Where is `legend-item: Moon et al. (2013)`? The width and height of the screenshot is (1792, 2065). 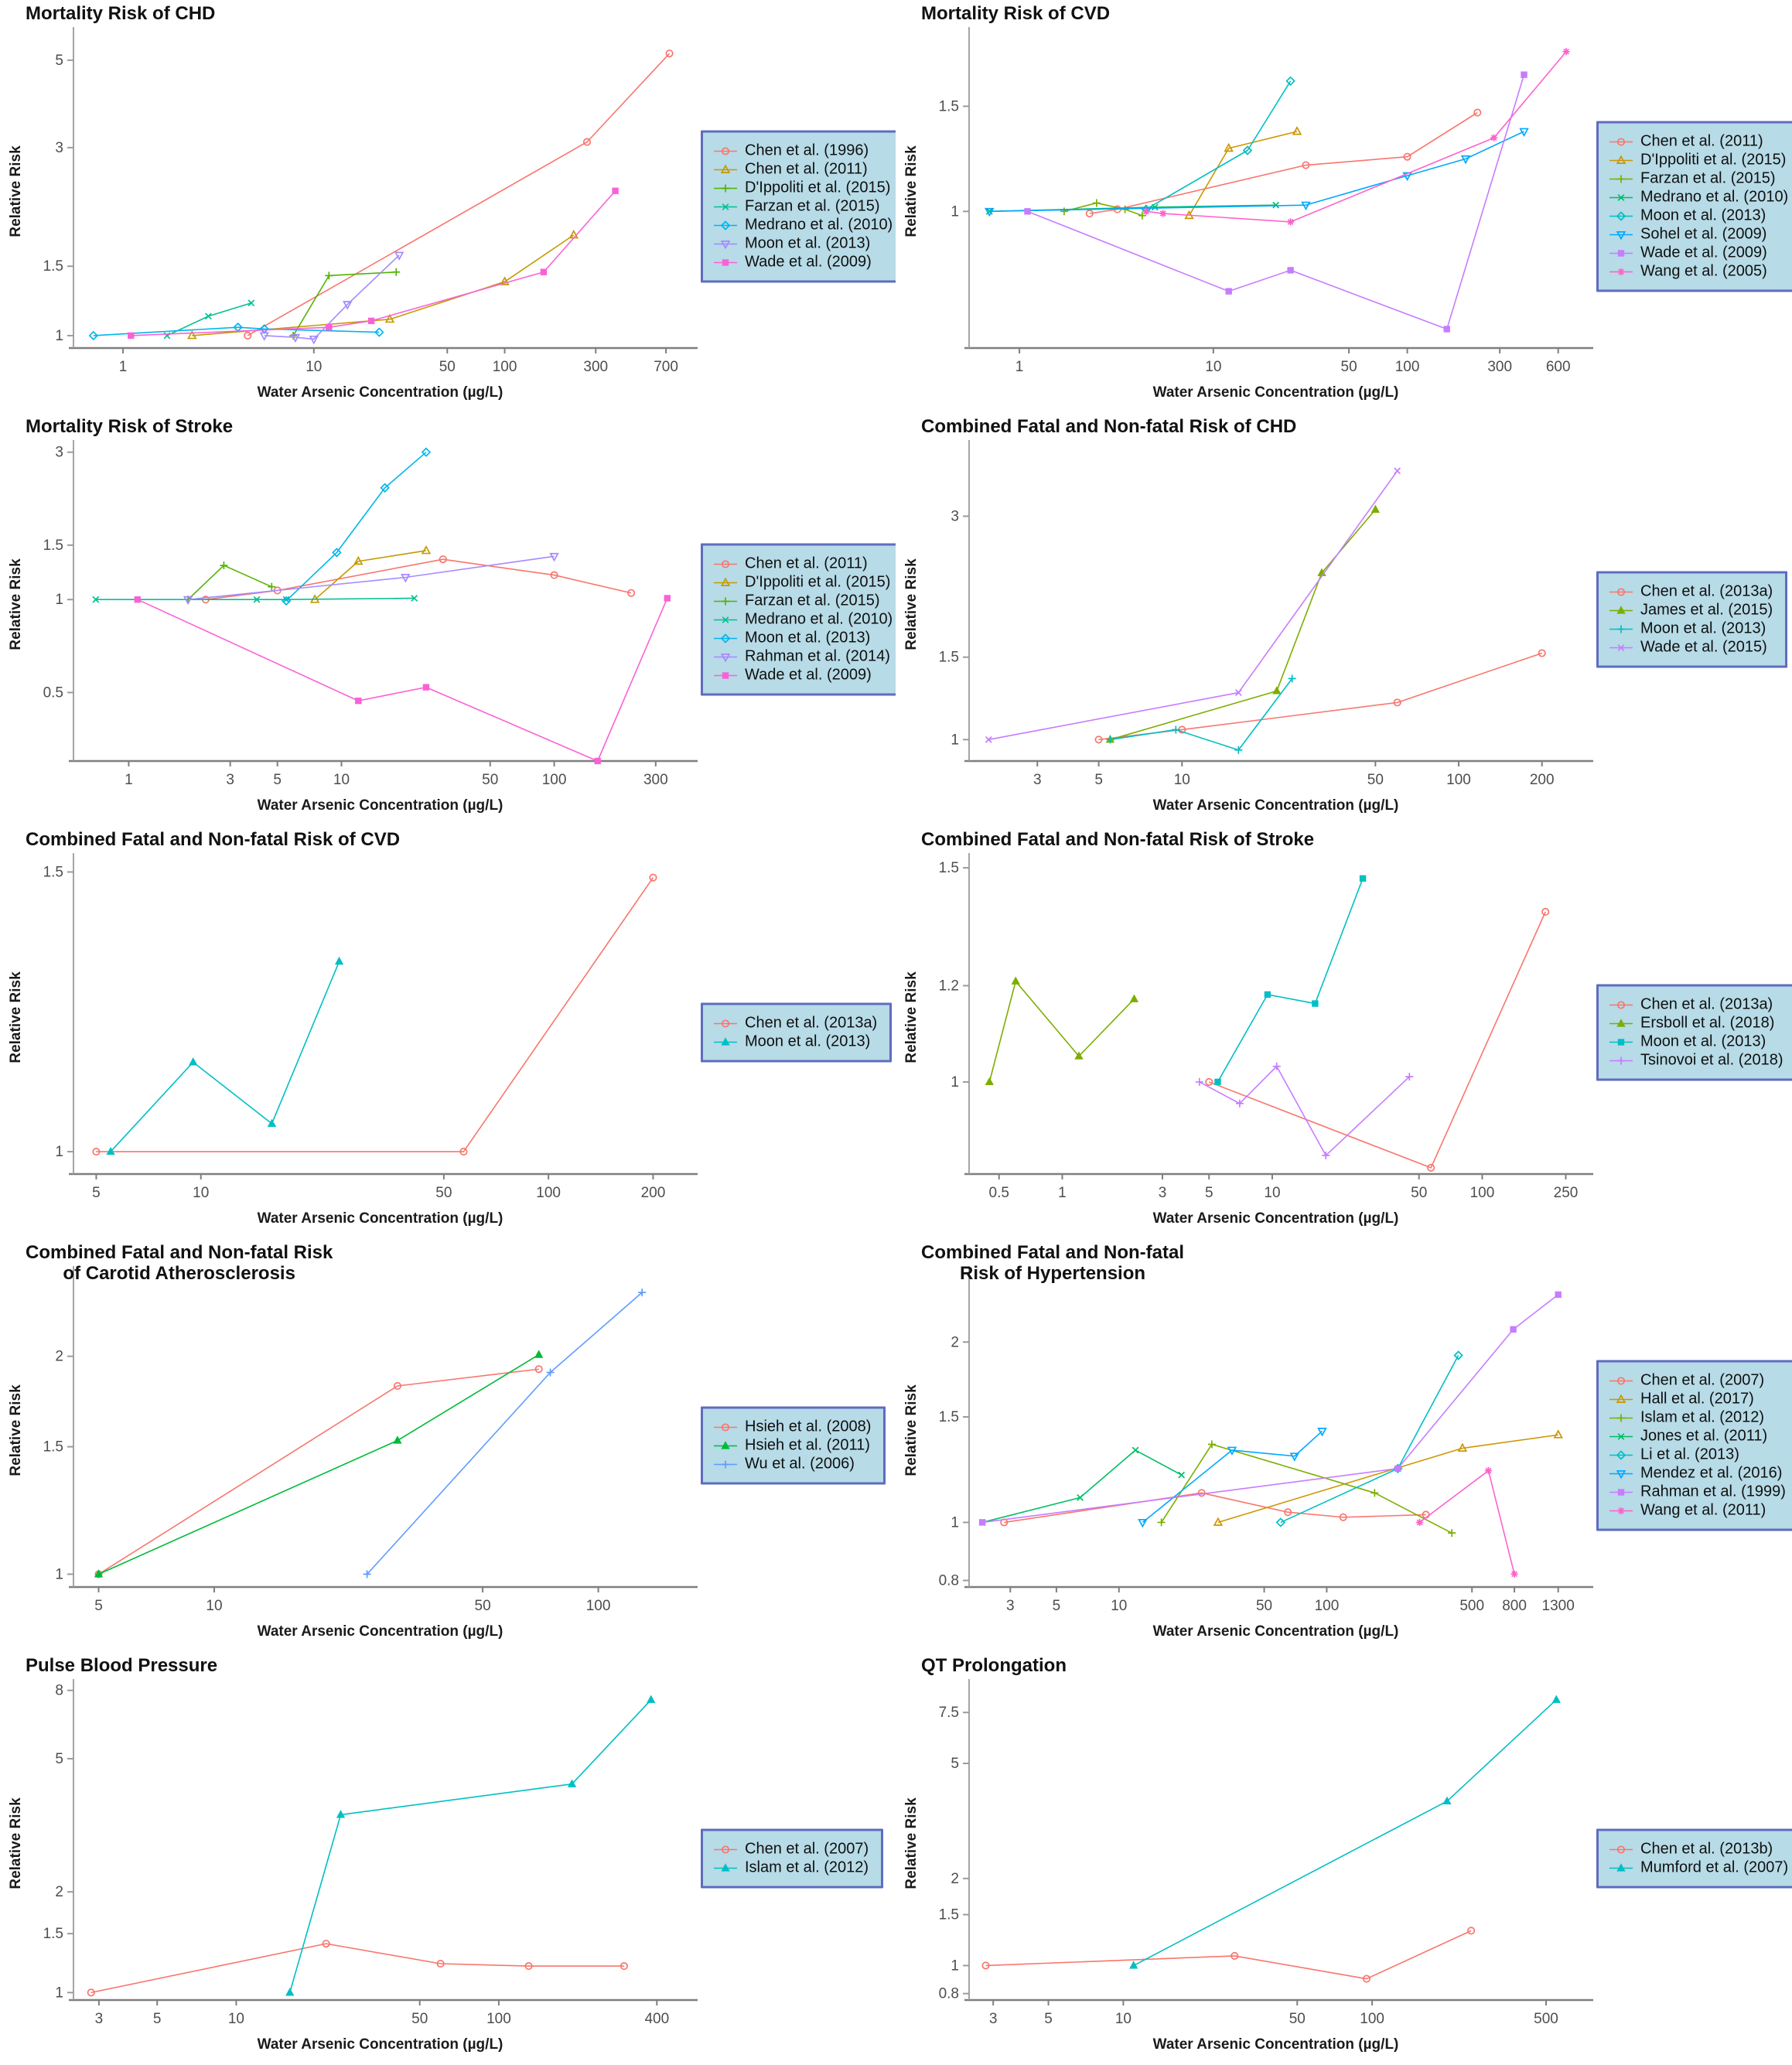
legend-item: Moon et al. (2013) is located at coordinates (1690, 629).